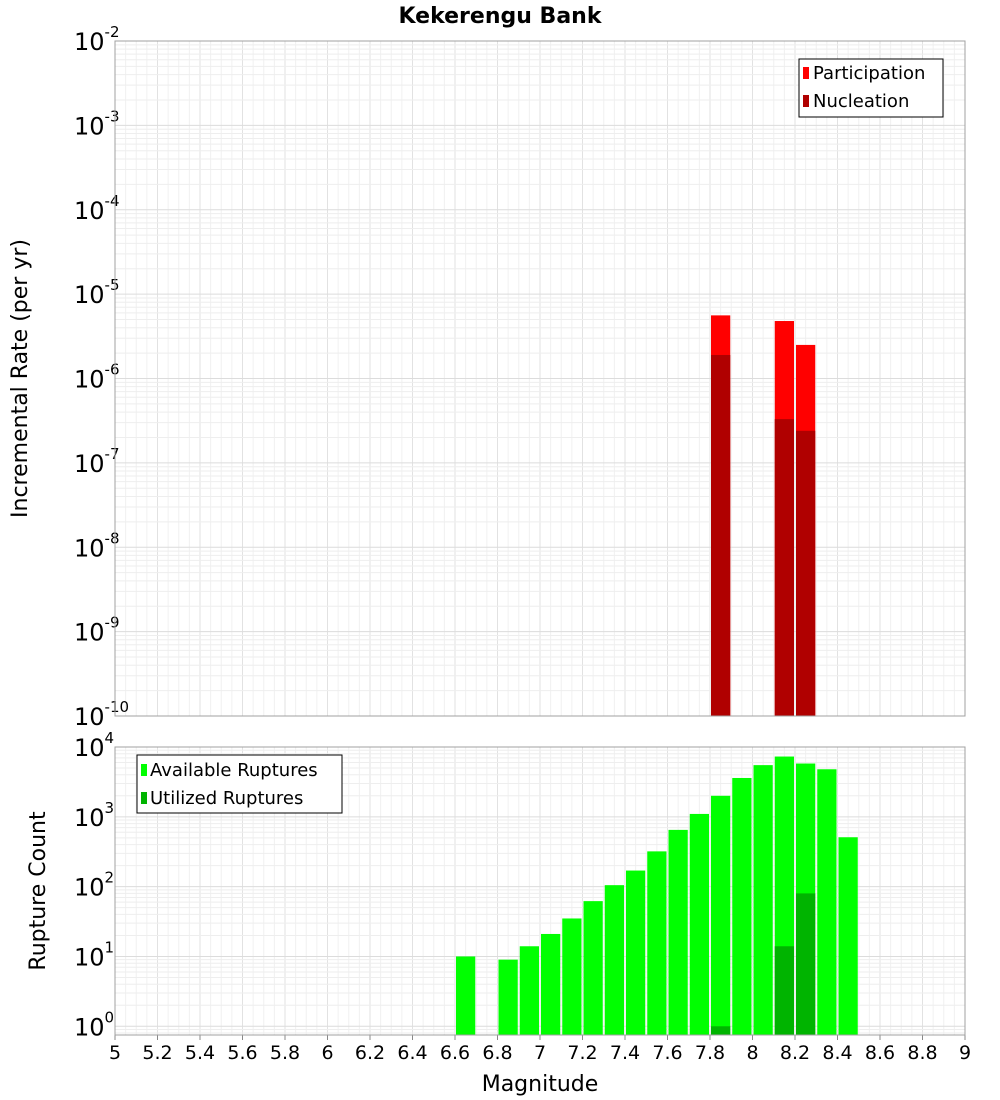 Image resolution: width=1000 pixels, height=1100 pixels. What do you see at coordinates (965, 1053) in the screenshot?
I see `x-tick-label: 9` at bounding box center [965, 1053].